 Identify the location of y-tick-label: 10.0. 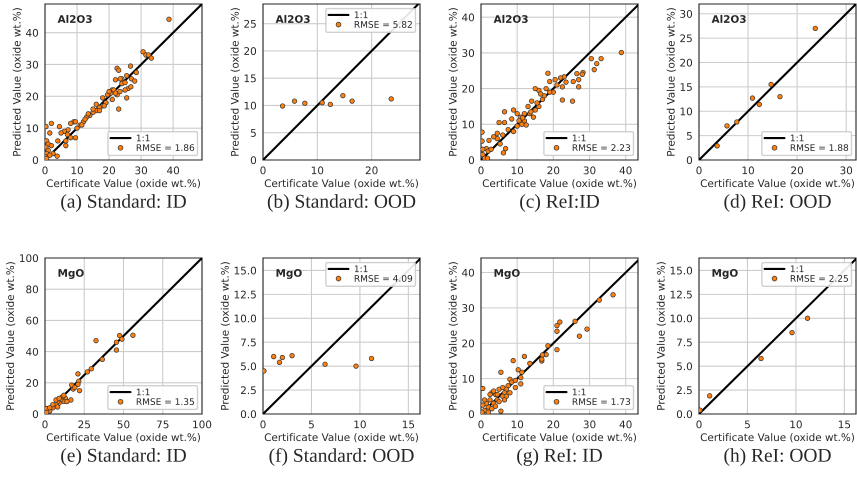
(681, 318).